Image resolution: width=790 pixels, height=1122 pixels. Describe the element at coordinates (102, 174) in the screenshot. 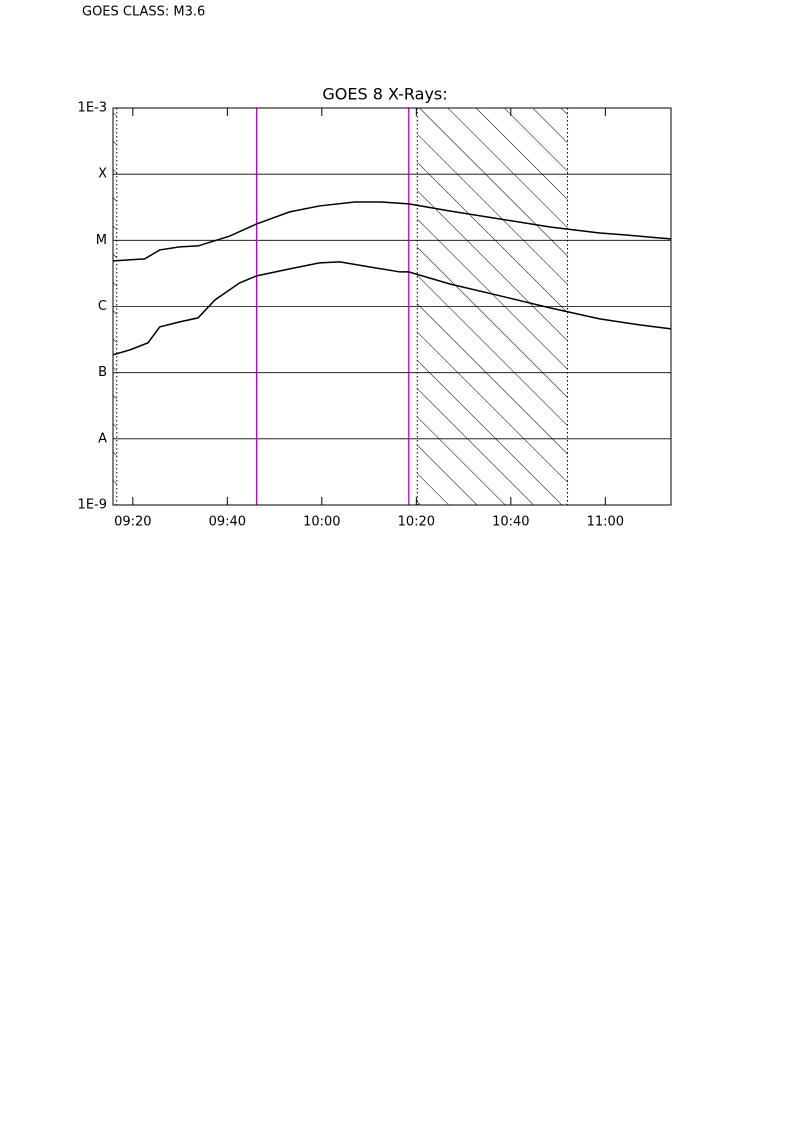

I see `y-tick-label: X` at that location.